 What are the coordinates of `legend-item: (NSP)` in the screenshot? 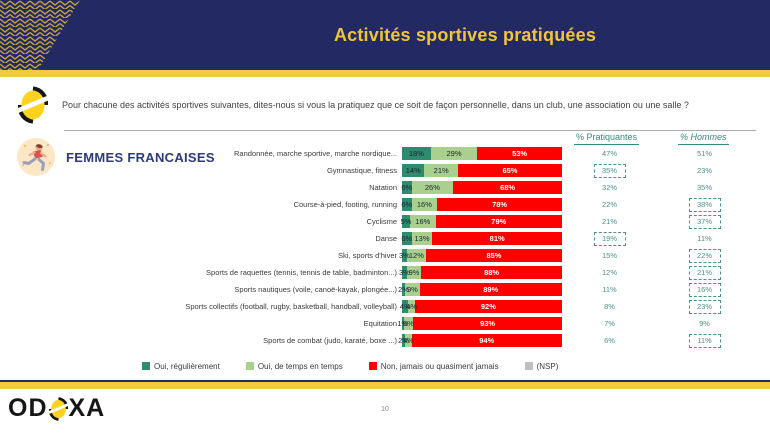 It's located at (541, 366).